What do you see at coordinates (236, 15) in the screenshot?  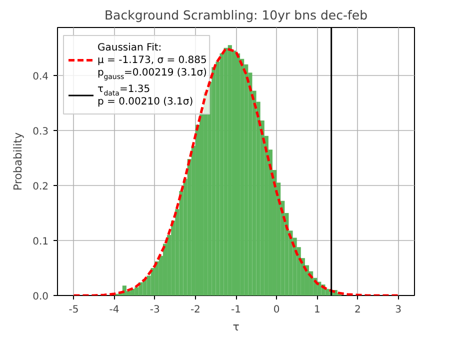 I see `chart-title: Background Scrambling: 10yr bns dec-feb` at bounding box center [236, 15].